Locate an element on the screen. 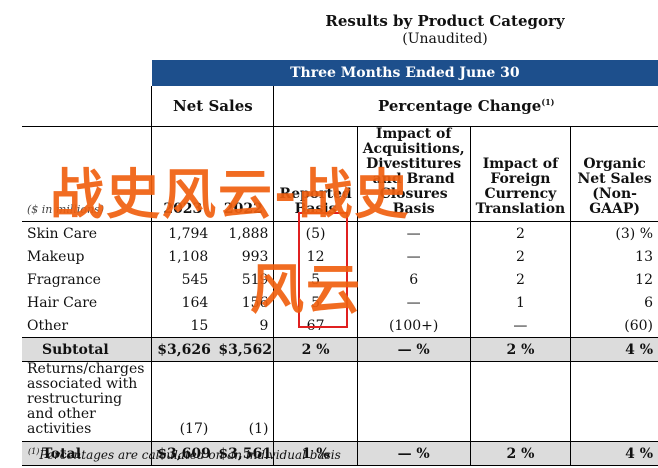 The height and width of the screenshot is (468, 658). cell-reported: 1 % is located at coordinates (315, 453).